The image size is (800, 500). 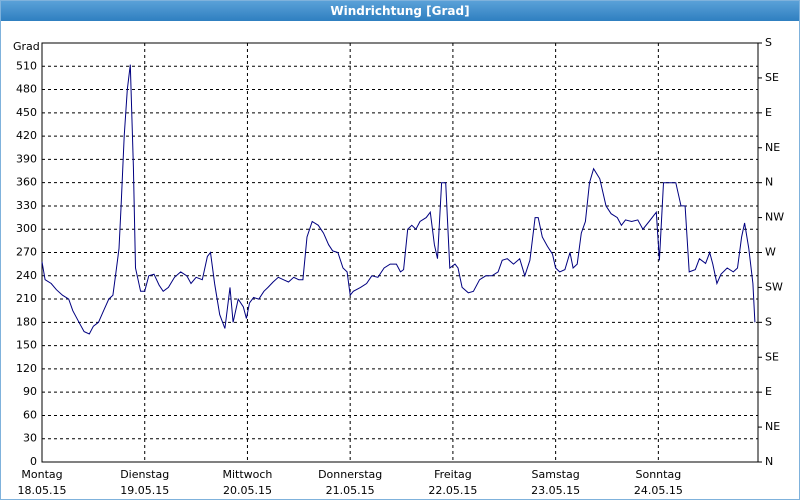 I want to click on y-tick-label: 120, so click(x=26, y=368).